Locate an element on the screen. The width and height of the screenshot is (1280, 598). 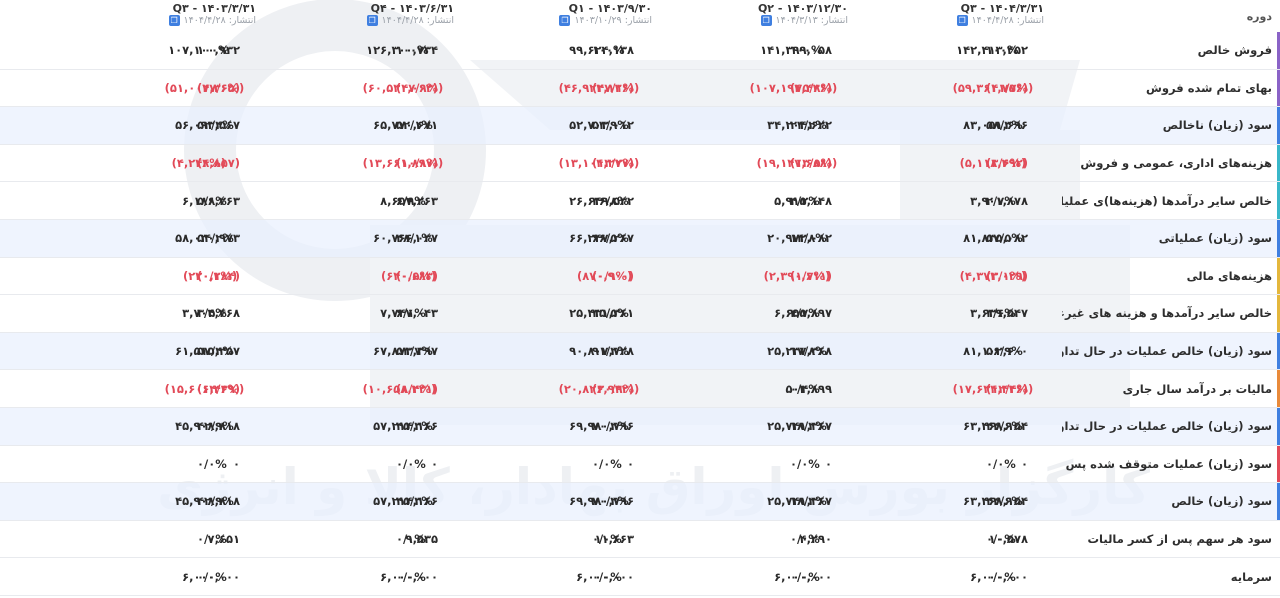
row-label: خالص سایر درآمدها (هزینه‌ها)ی عملیاتی is located at coordinates (1167, 200).